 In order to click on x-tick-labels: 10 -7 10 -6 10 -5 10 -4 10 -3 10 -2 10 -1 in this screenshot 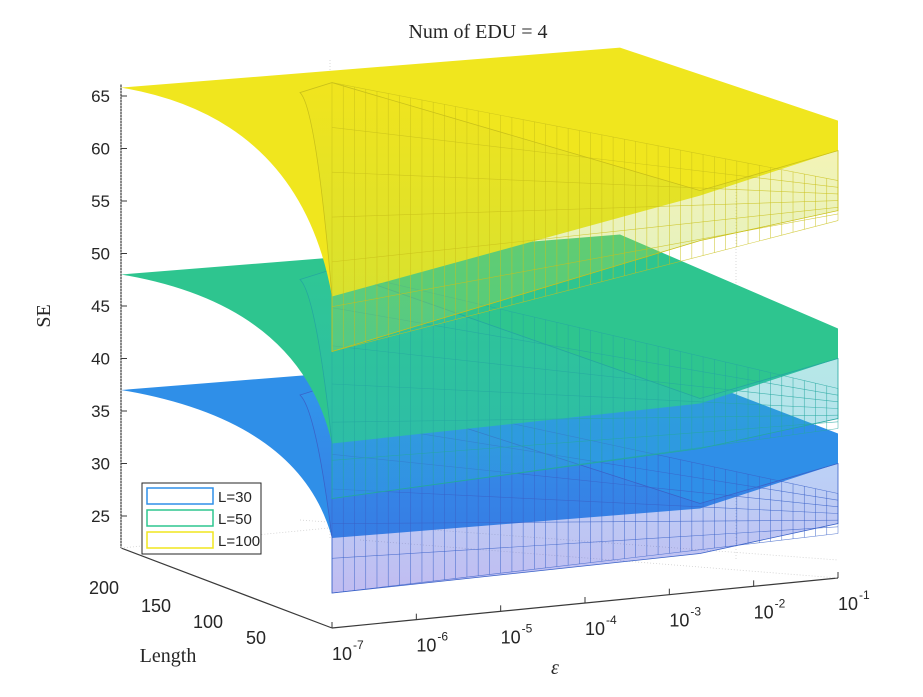, I will do `click(600, 618)`.